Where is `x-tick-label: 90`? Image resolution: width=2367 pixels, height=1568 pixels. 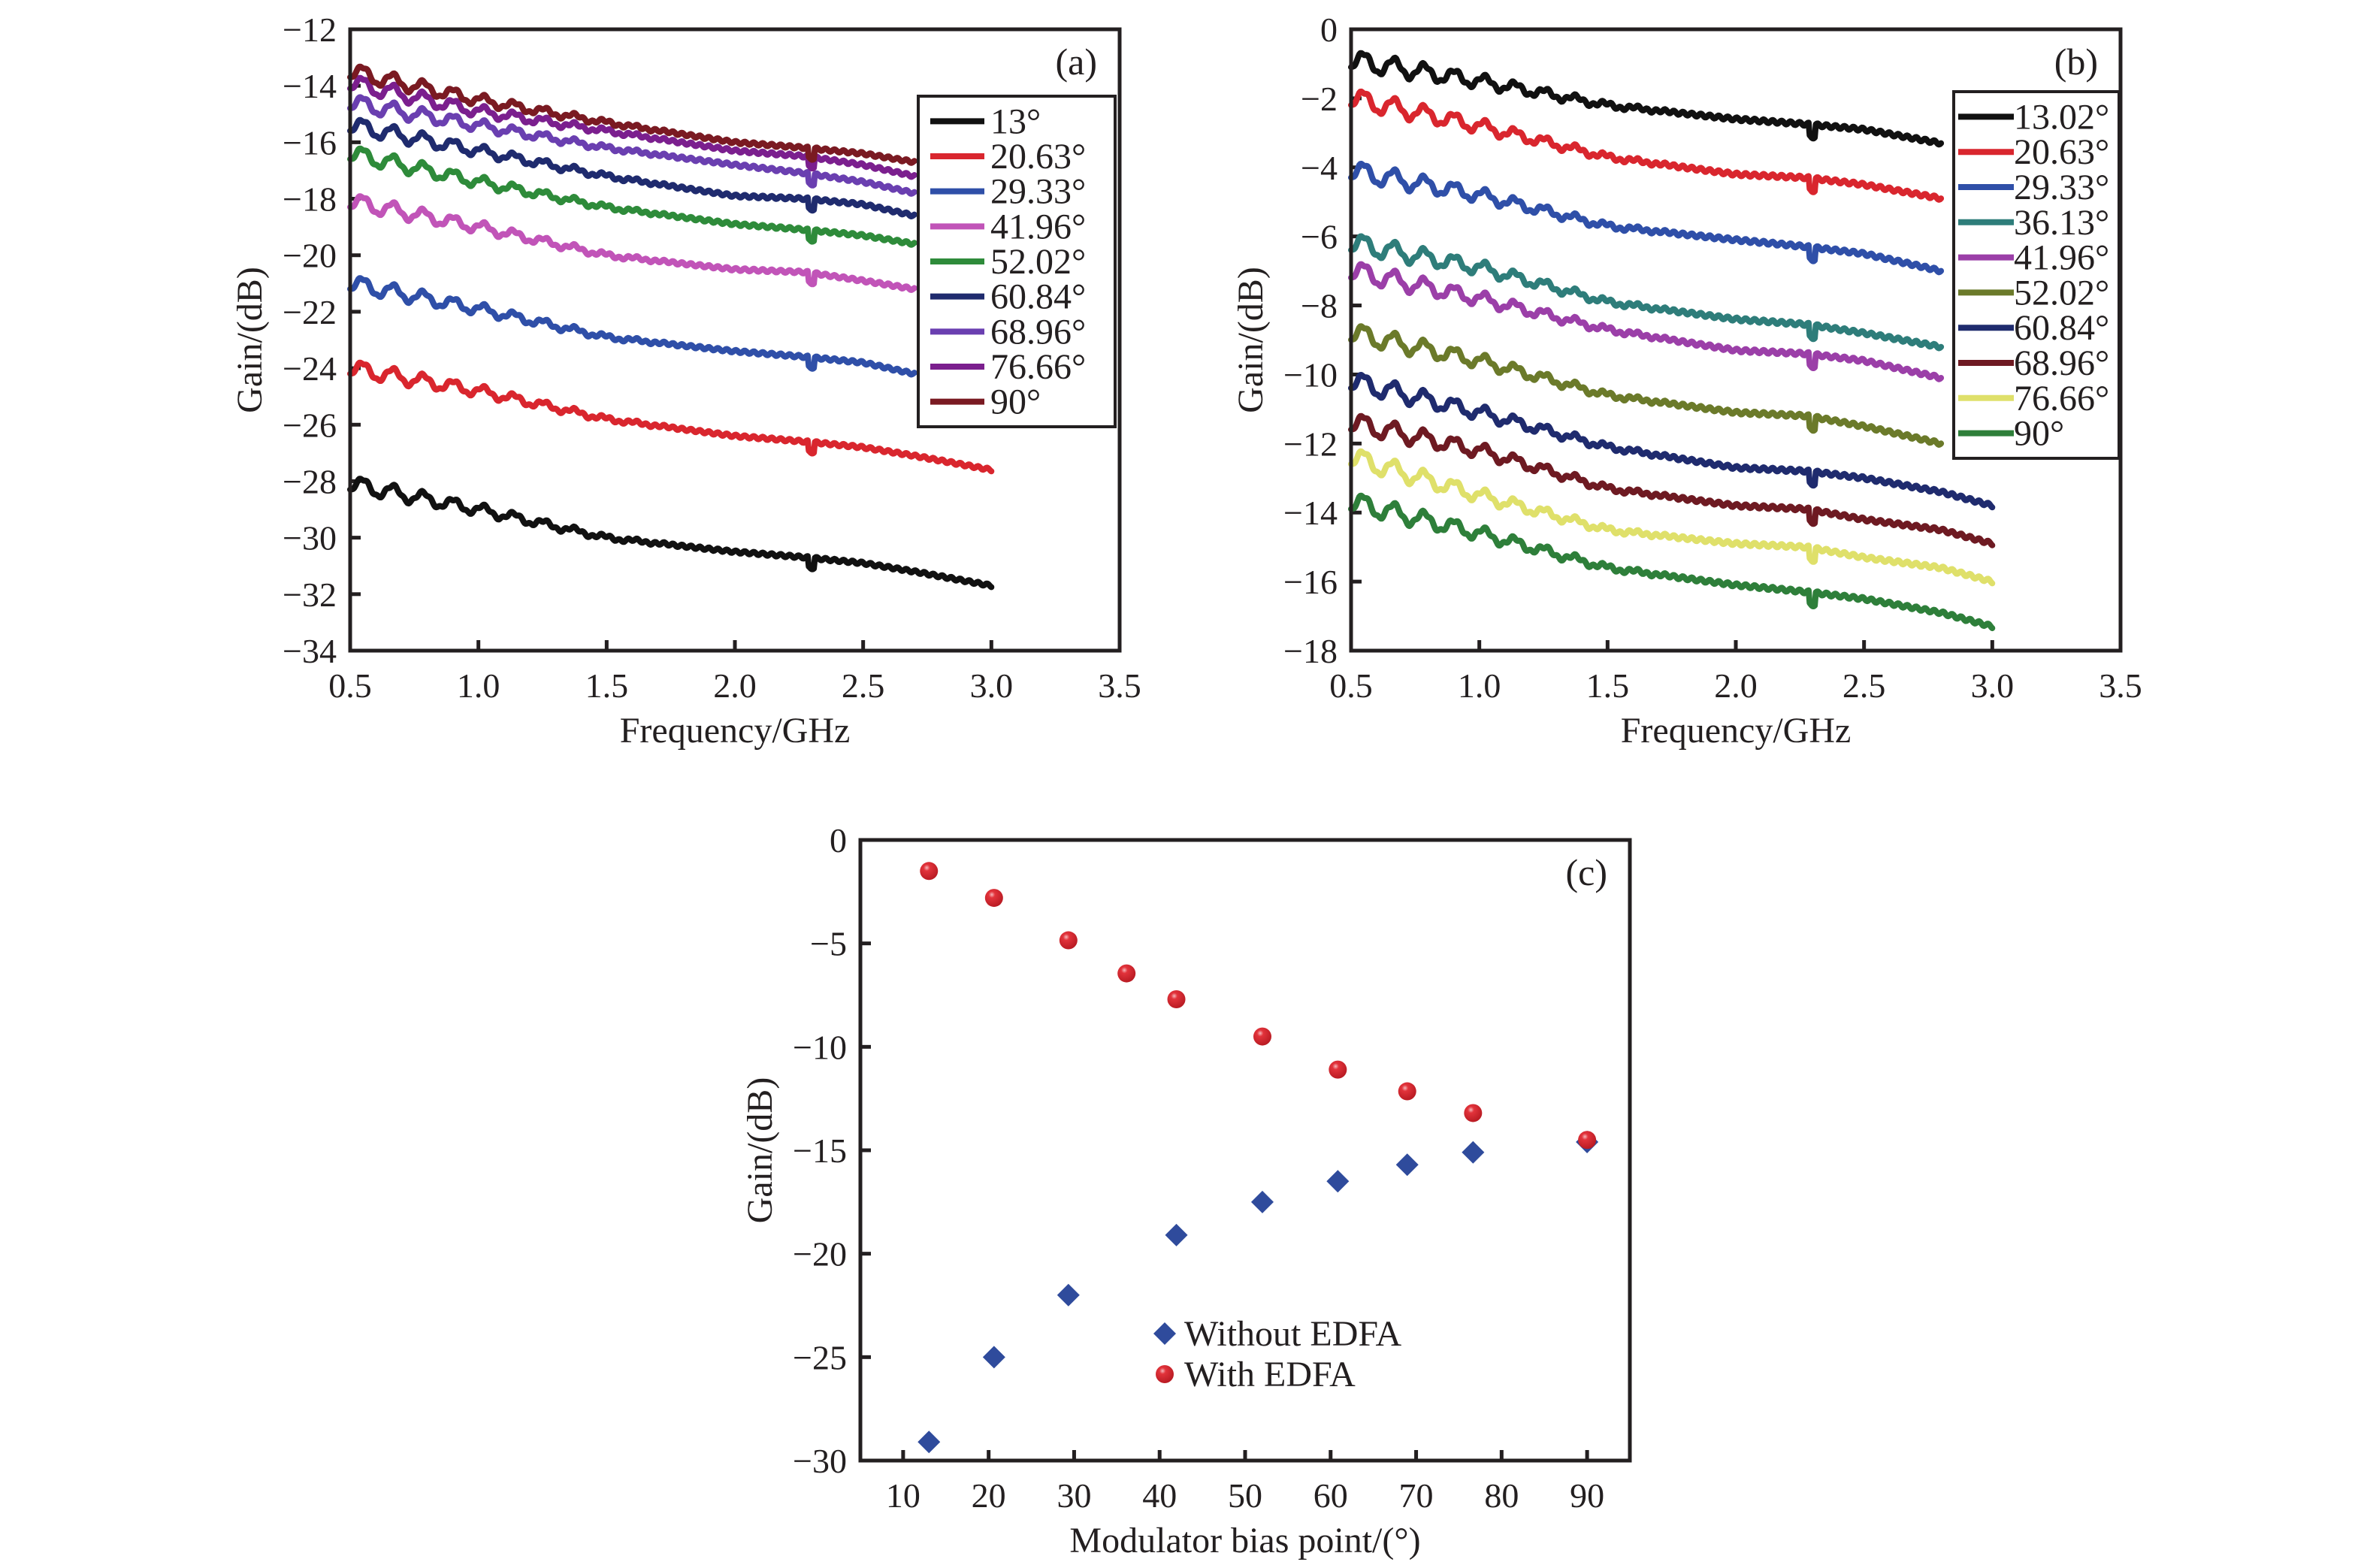 x-tick-label: 90 is located at coordinates (1587, 1495).